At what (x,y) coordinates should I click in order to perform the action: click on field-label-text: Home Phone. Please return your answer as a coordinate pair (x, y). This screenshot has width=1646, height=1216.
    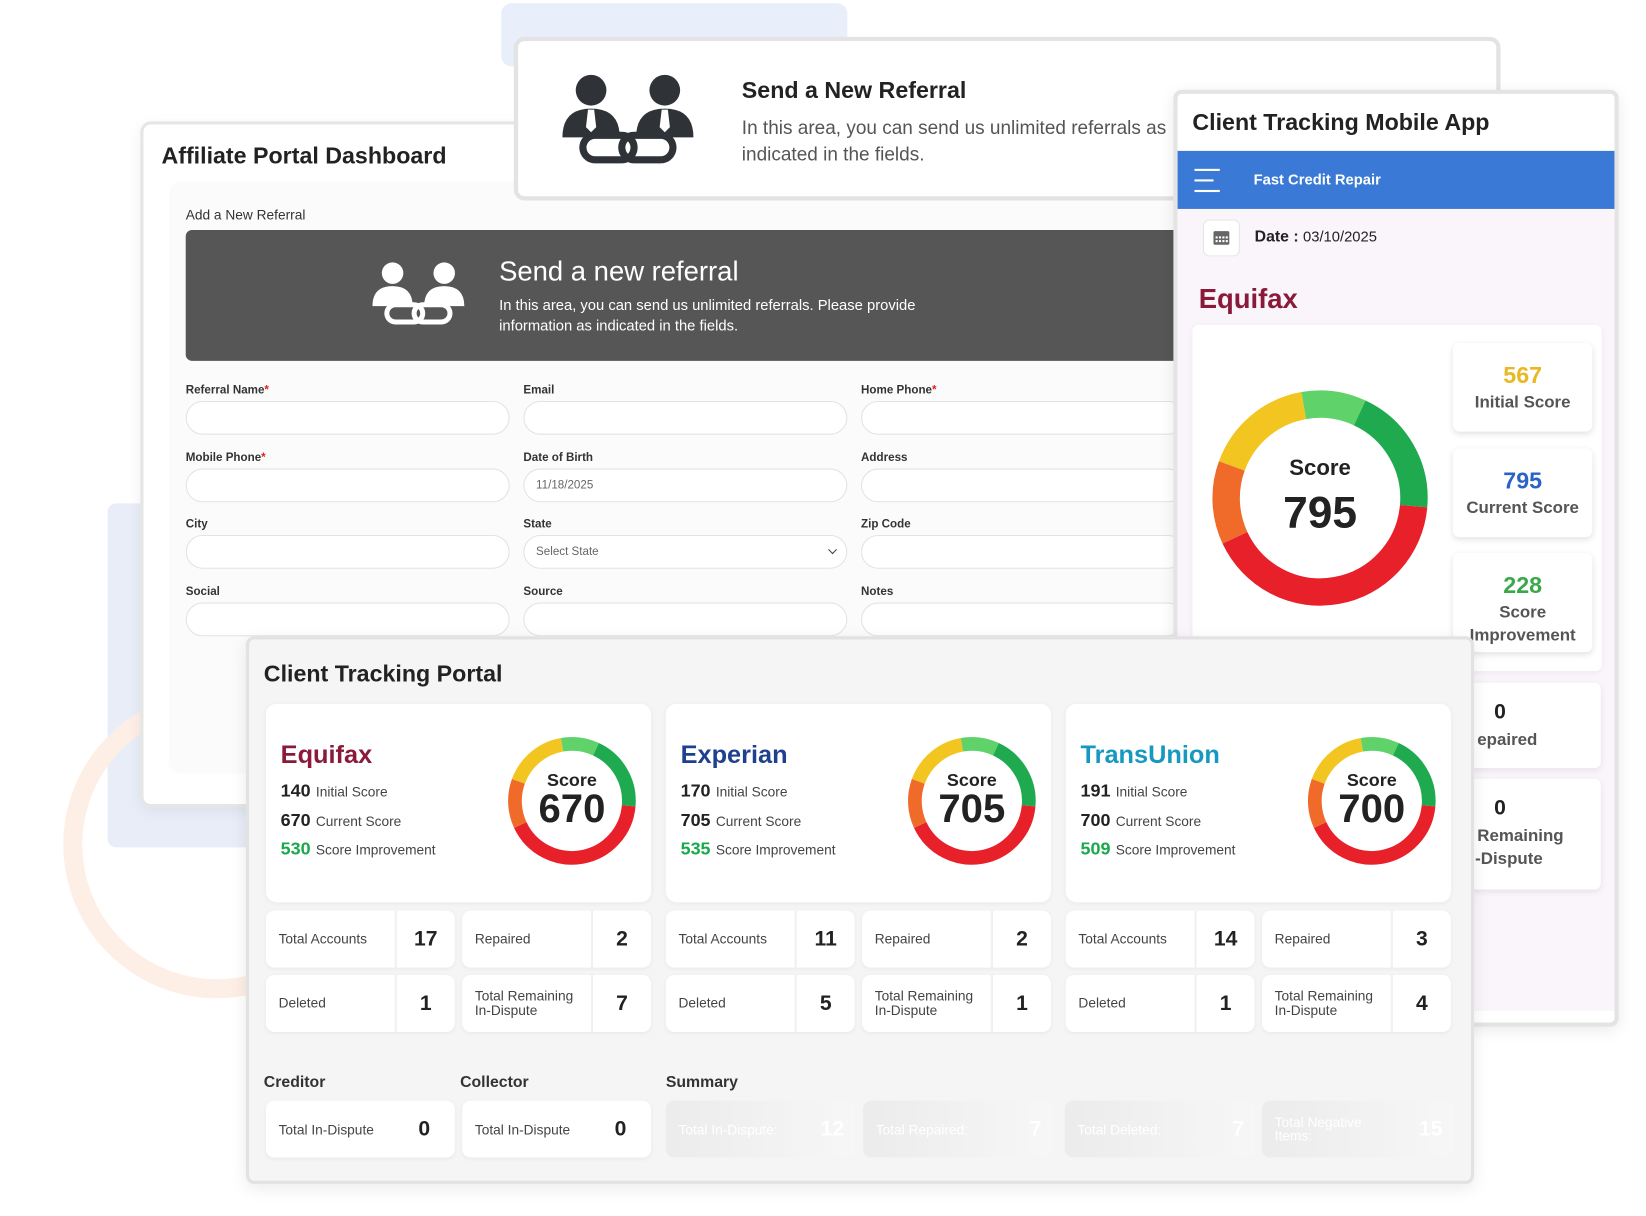
    Looking at the image, I should click on (896, 390).